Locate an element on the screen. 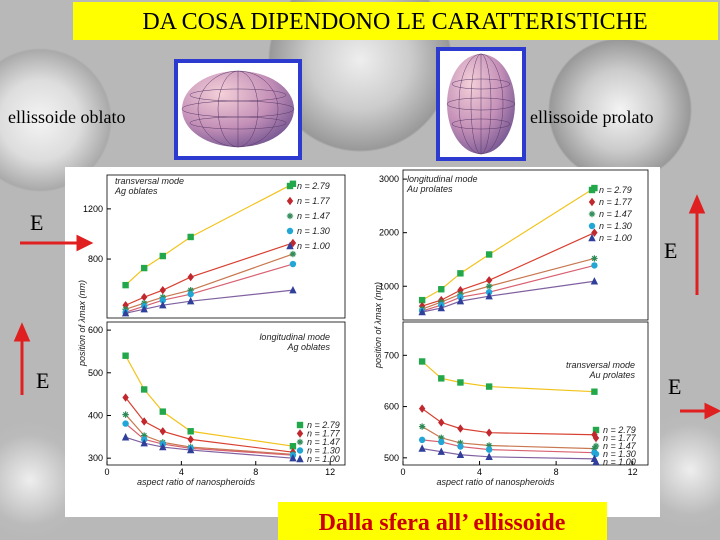 This screenshot has width=720, height=540. mode-subtitle: Ag oblates is located at coordinates (308, 347).